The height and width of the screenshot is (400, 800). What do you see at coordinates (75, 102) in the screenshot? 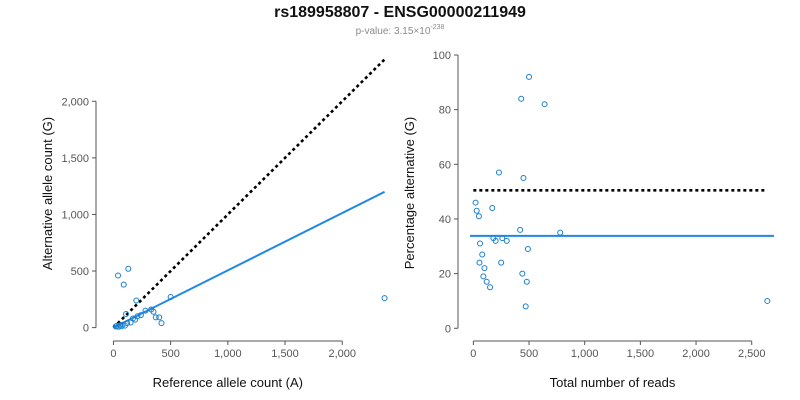
I see `left-y-tick-label: 2,000` at bounding box center [75, 102].